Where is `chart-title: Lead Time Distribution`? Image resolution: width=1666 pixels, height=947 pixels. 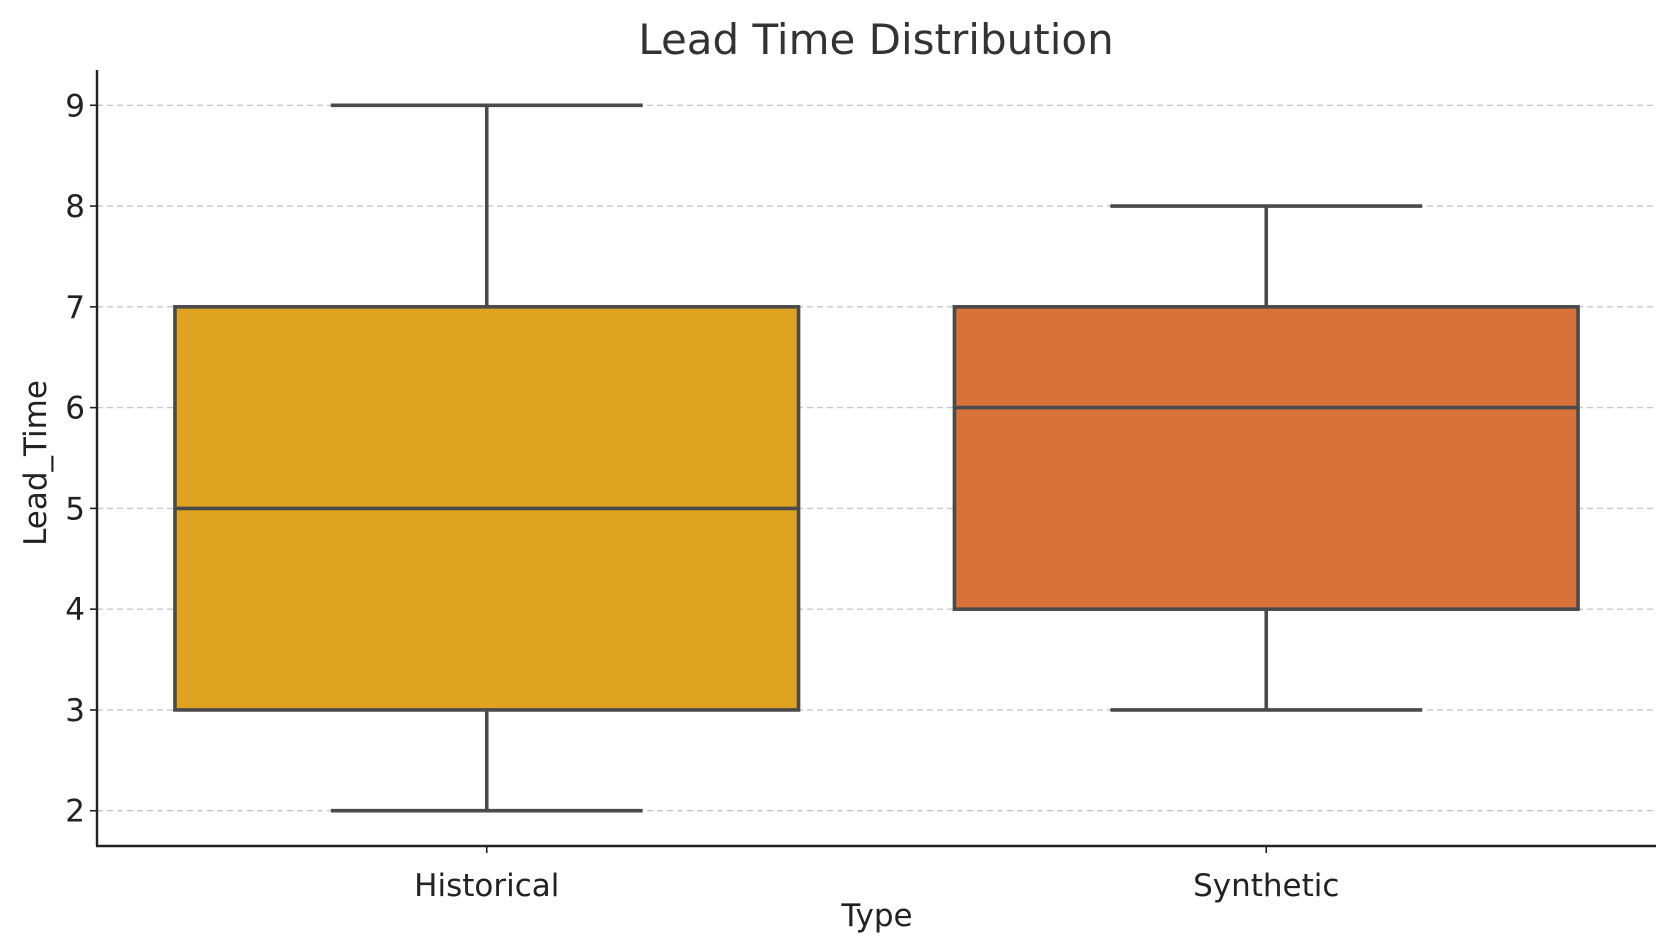
chart-title: Lead Time Distribution is located at coordinates (875, 39).